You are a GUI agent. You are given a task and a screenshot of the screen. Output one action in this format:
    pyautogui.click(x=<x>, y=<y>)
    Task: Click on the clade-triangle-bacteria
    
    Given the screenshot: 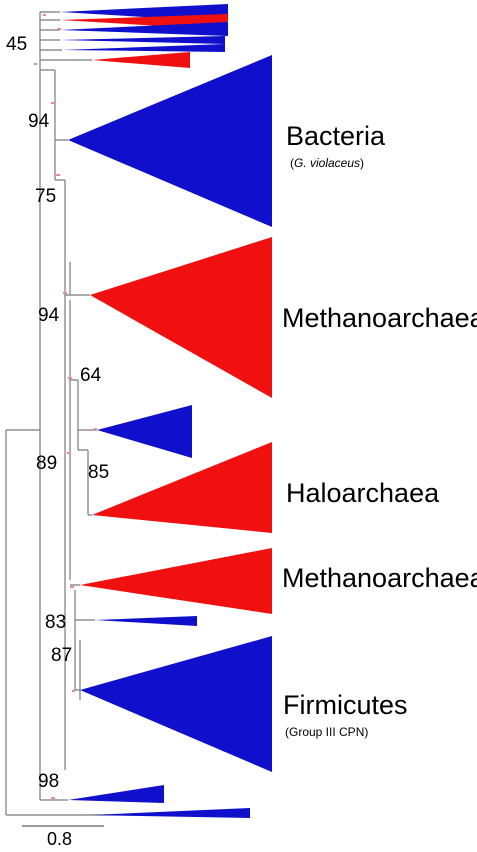 What is the action you would take?
    pyautogui.click(x=170, y=141)
    